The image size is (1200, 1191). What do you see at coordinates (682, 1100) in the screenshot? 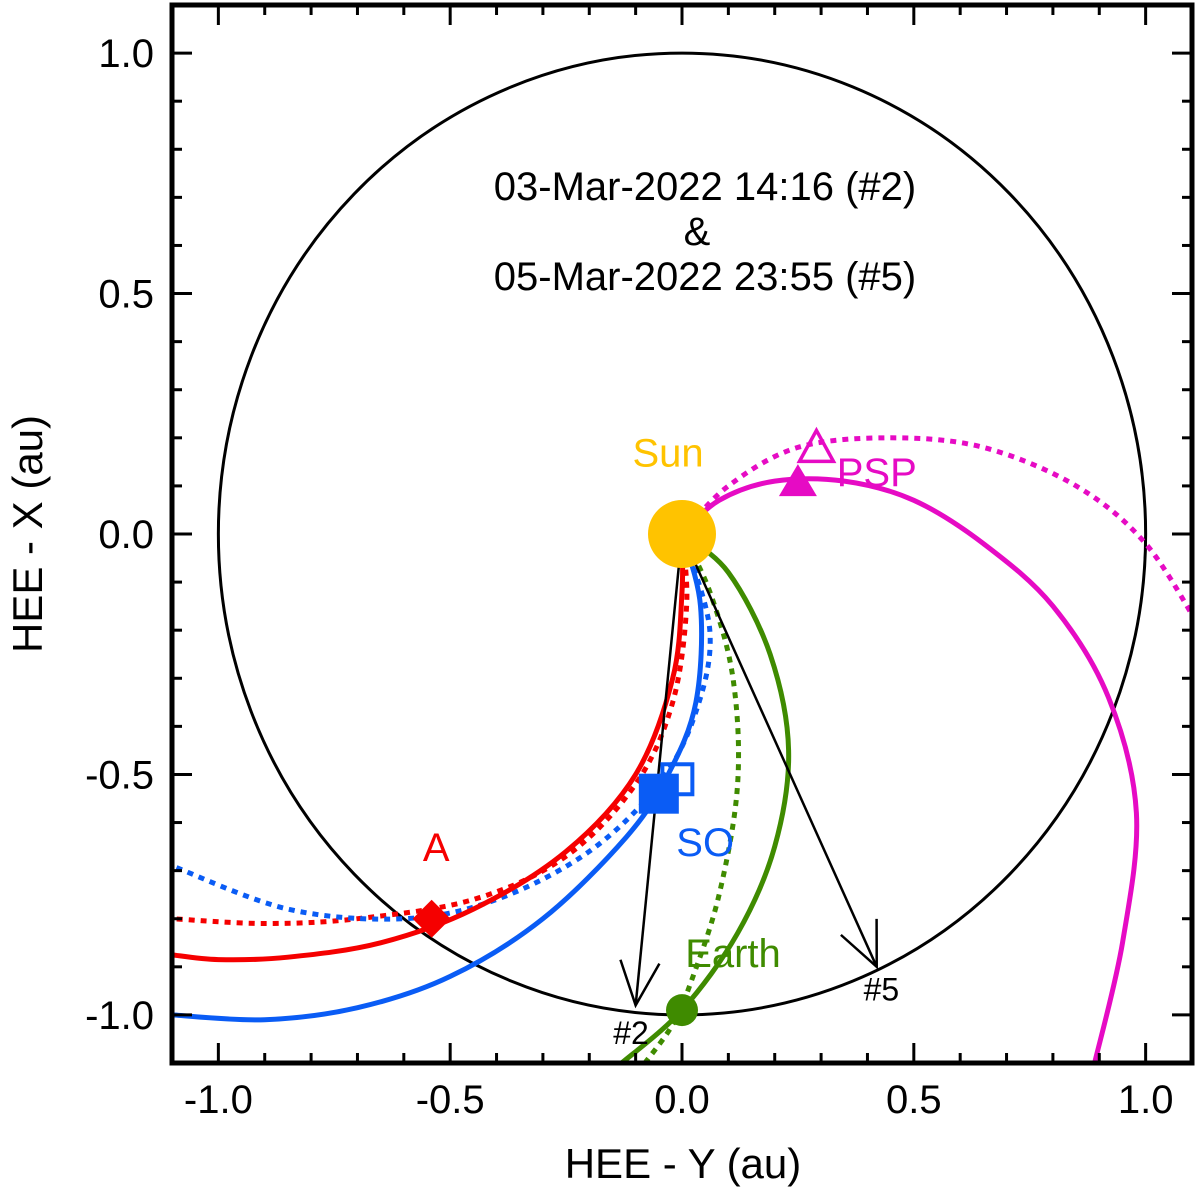
I see `x-tick-label: 0.0` at bounding box center [682, 1100].